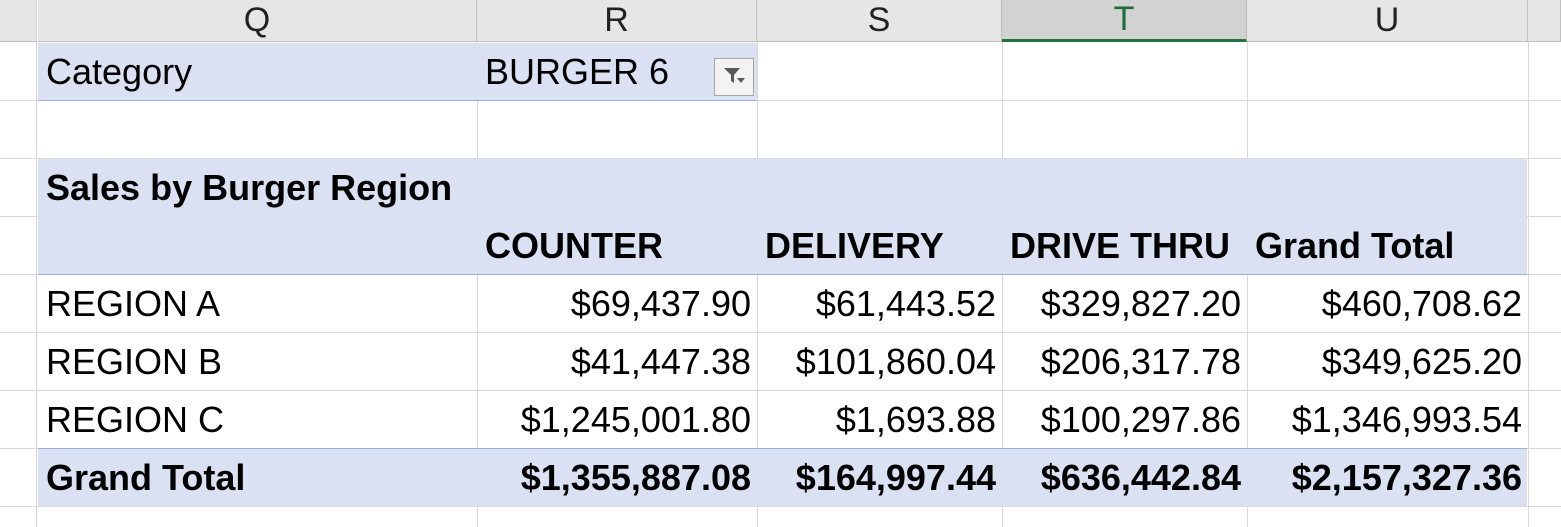 The height and width of the screenshot is (527, 1561). What do you see at coordinates (854, 245) in the screenshot?
I see `pivot-header-delivery: DELIVERY` at bounding box center [854, 245].